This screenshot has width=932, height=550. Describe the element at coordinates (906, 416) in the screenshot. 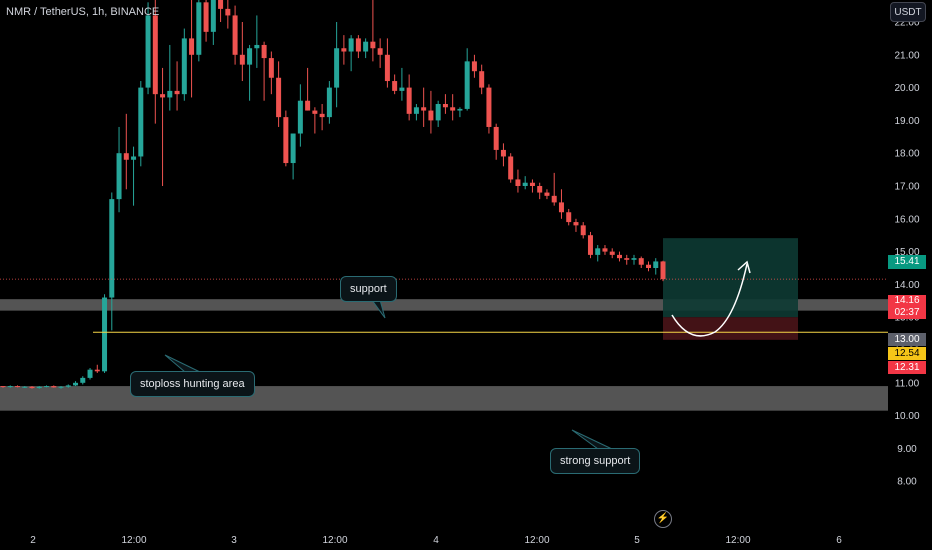

I see `y-tick-label: 10.00` at that location.